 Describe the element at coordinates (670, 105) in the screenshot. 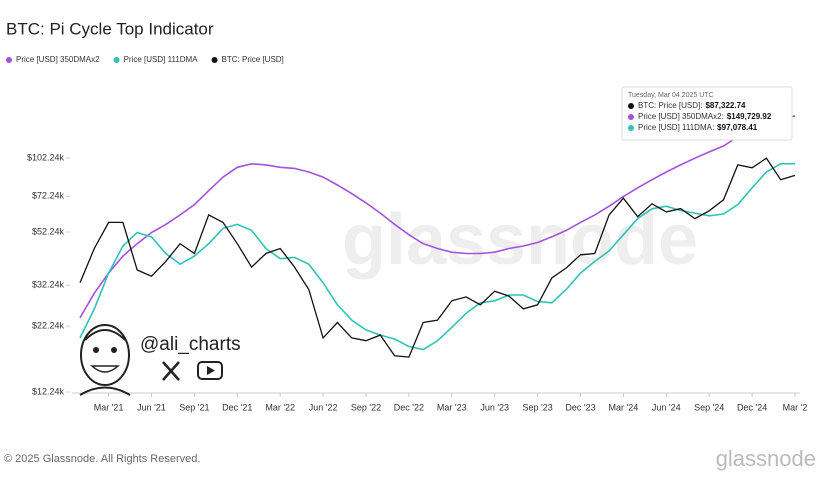

I see `tooltip-label: BTC: Price [USD]:` at that location.